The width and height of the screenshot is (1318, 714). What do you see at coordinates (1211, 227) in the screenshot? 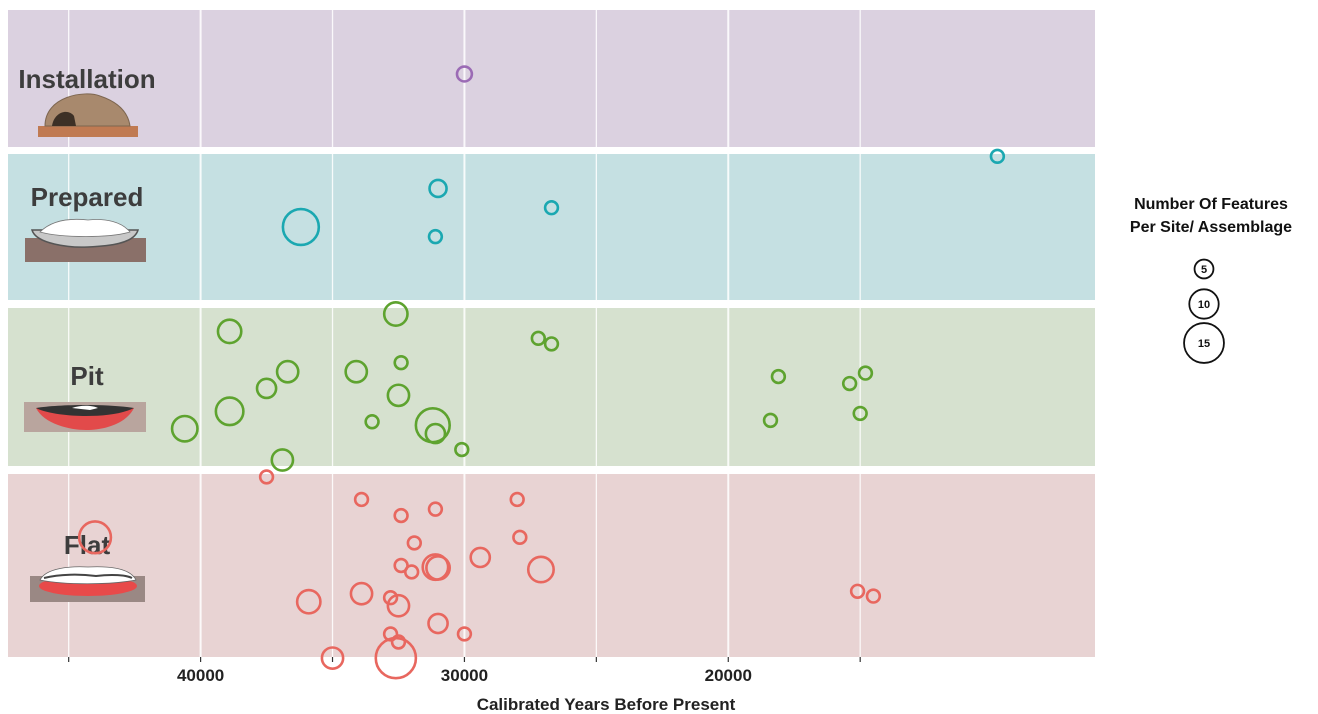
I see `legend-title-line2: Per Site/ Assemblage` at bounding box center [1211, 227].